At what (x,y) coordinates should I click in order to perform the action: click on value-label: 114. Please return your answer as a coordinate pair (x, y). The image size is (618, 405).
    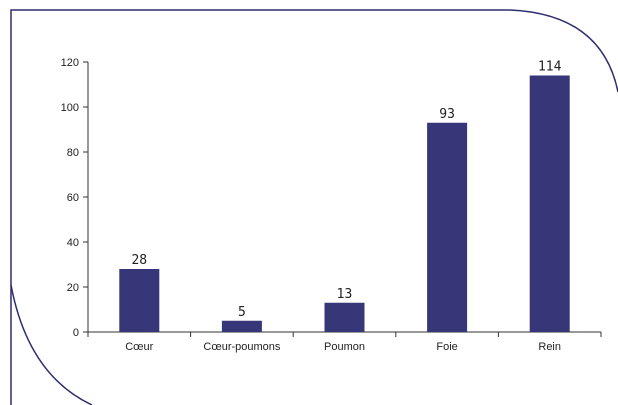
    Looking at the image, I should click on (550, 67).